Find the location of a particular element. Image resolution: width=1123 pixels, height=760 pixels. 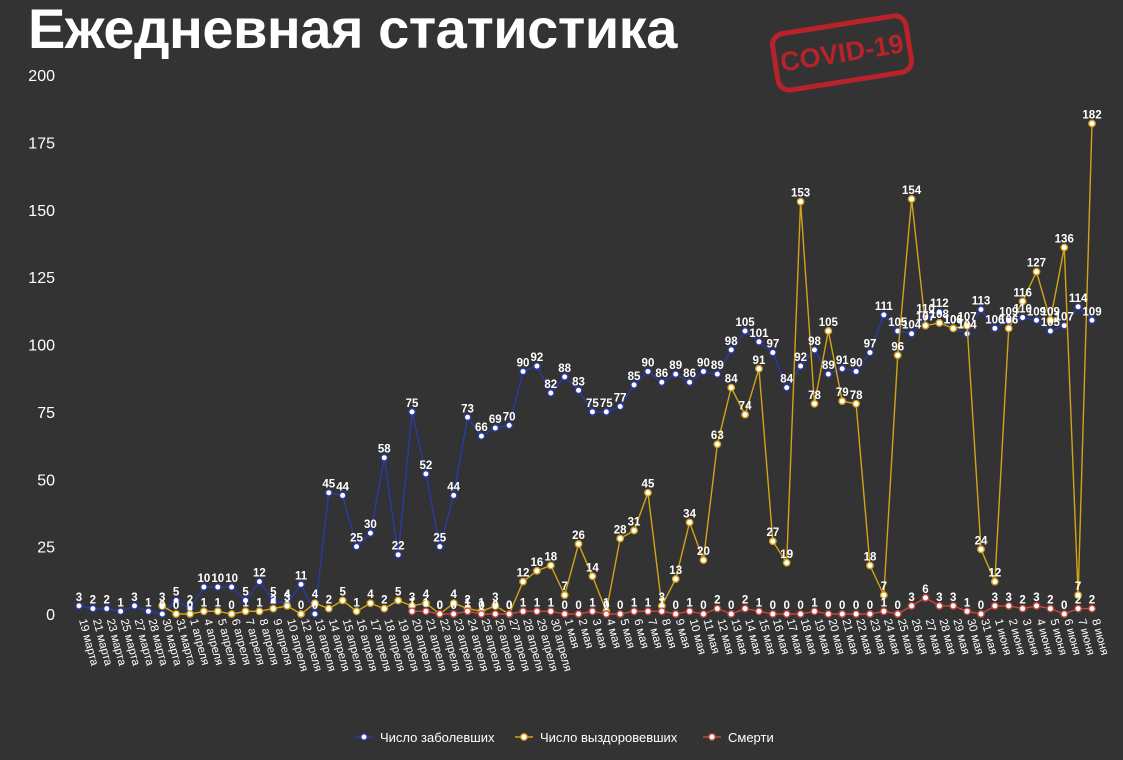

data-label: 44 is located at coordinates (453, 487).